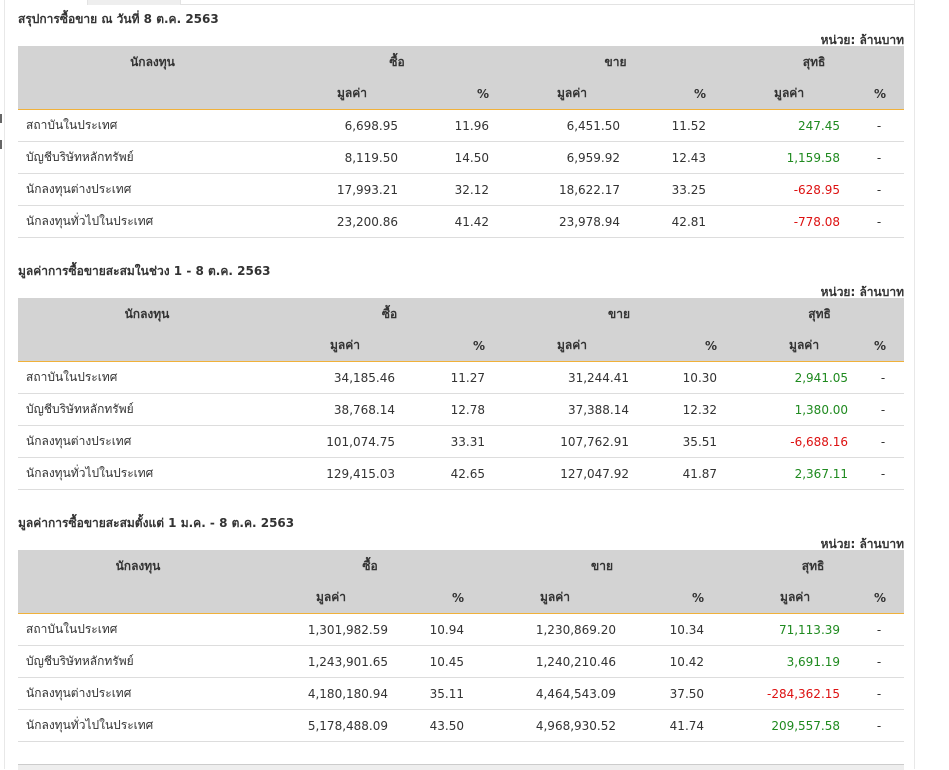 This screenshot has width=949, height=770. I want to click on net-value: -778.08, so click(789, 221).